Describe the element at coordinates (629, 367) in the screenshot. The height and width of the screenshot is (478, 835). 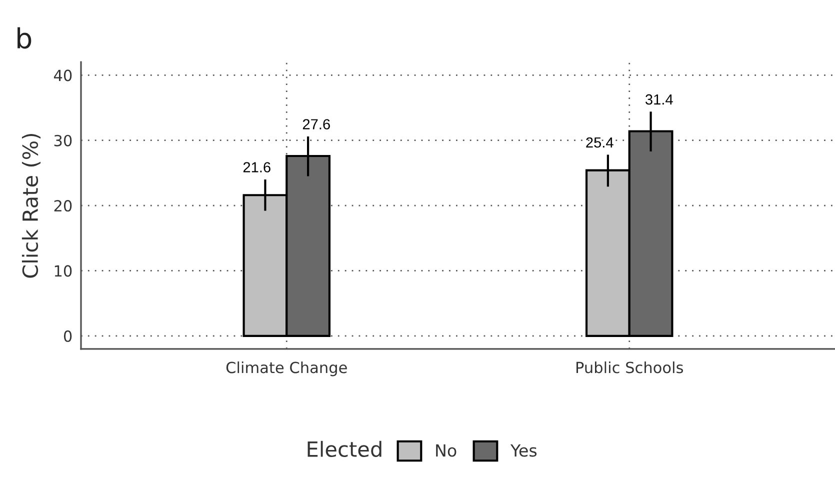
I see `x-tick-label: Public Schools` at that location.